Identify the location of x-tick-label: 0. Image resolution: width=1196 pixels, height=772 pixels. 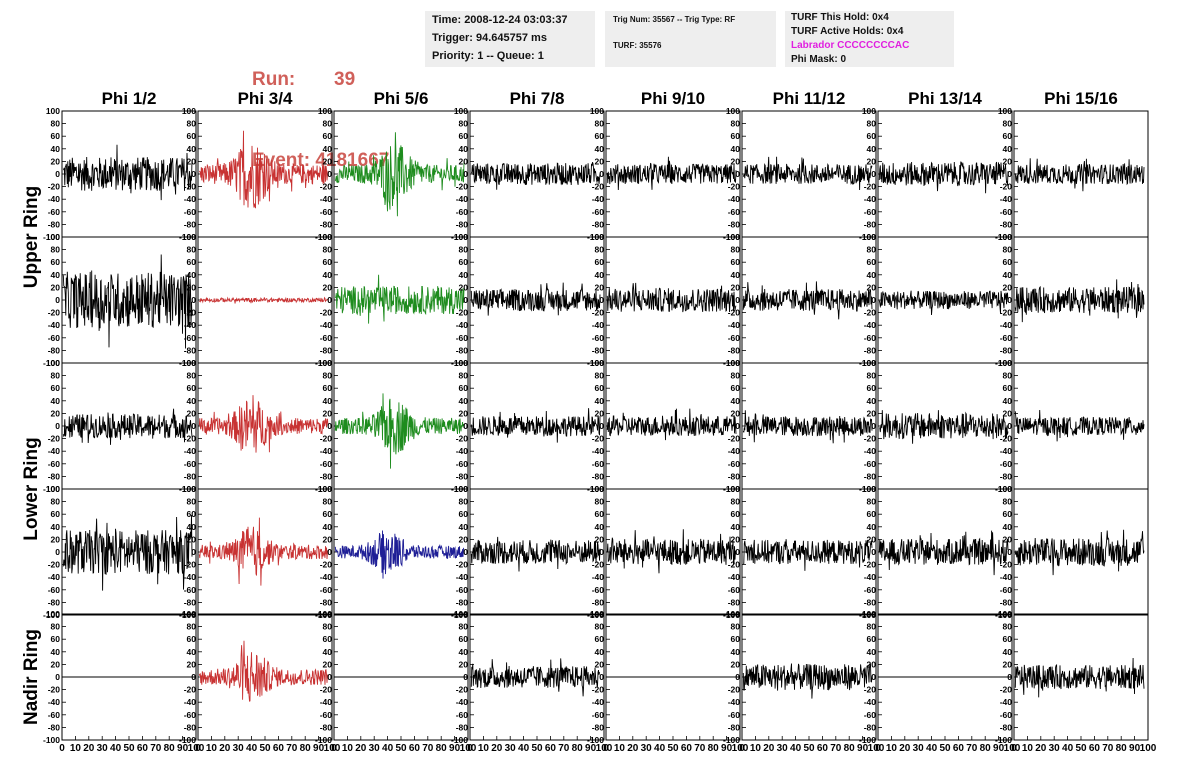
(878, 748).